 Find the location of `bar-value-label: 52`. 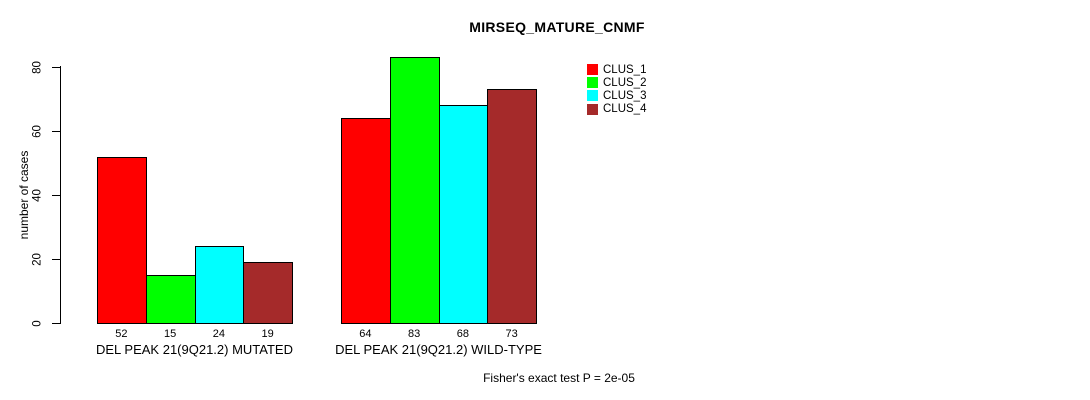

bar-value-label: 52 is located at coordinates (121, 334).